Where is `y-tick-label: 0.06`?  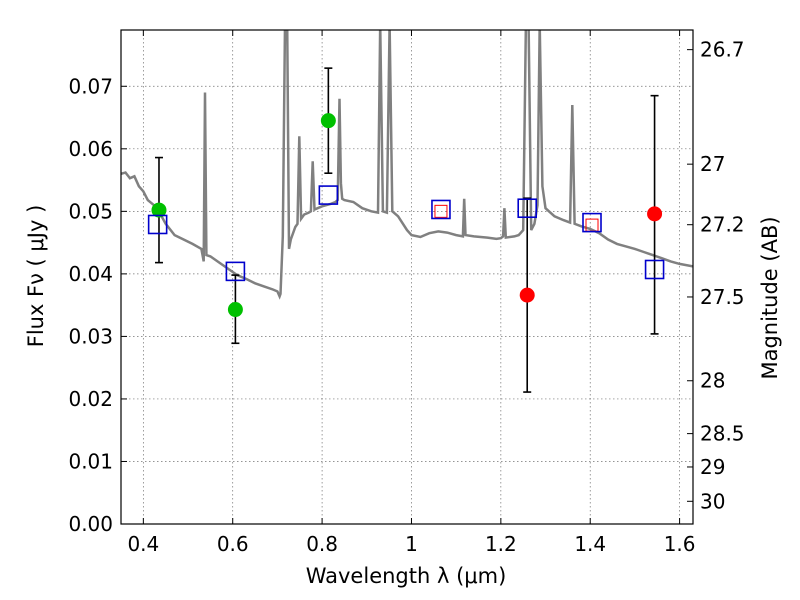 y-tick-label: 0.06 is located at coordinates (90, 149).